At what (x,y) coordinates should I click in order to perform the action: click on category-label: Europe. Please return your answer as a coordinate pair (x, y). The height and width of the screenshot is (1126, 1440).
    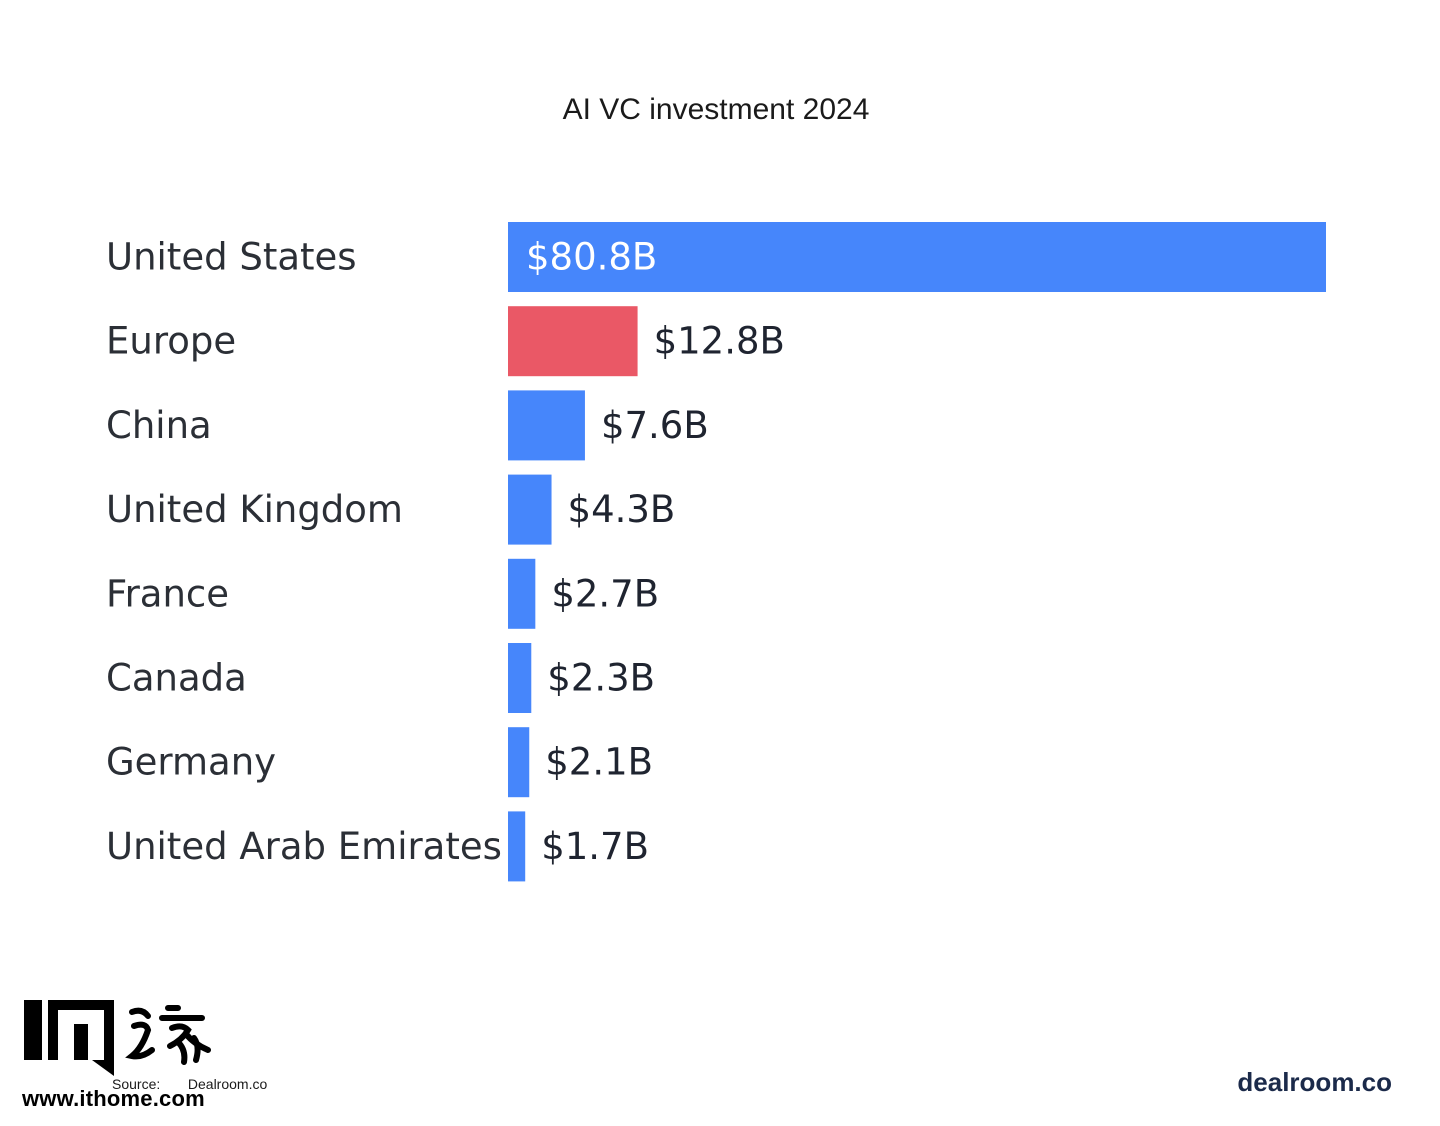
    Looking at the image, I should click on (171, 341).